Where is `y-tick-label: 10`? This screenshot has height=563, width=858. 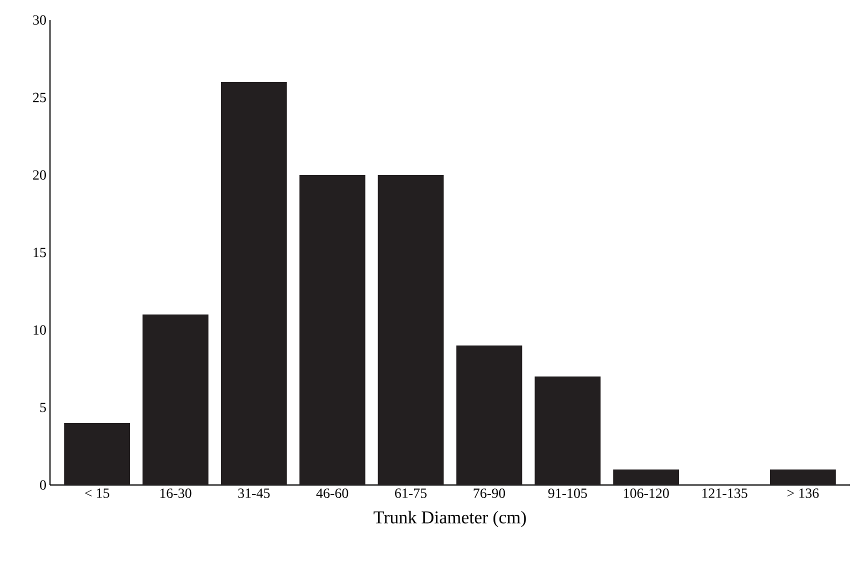
y-tick-label: 10 is located at coordinates (40, 330).